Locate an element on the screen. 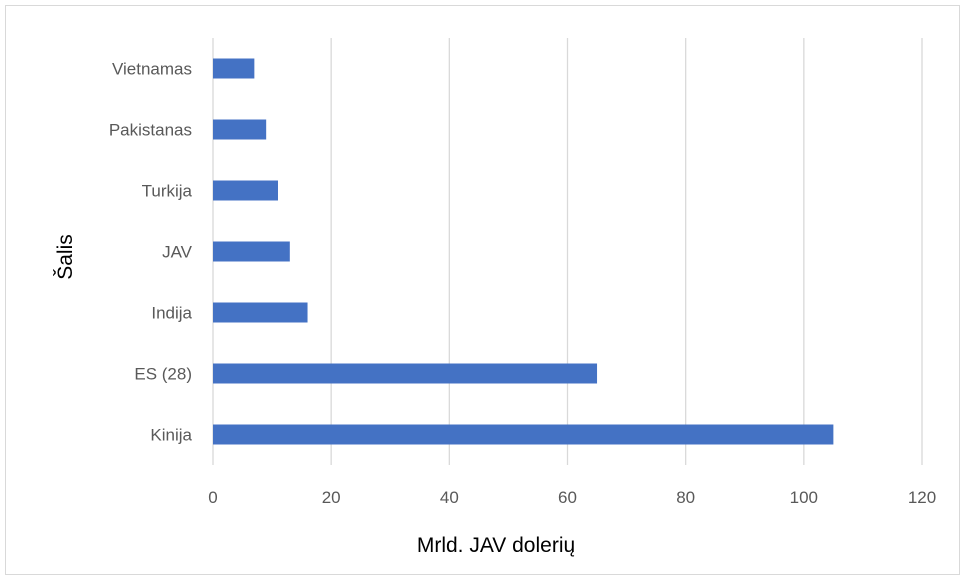 This screenshot has width=967, height=582. bar-indija is located at coordinates (260, 312).